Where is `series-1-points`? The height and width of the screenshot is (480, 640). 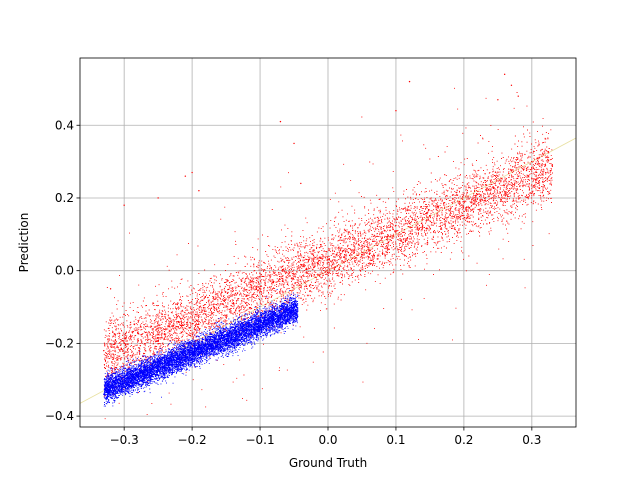
series-1-points is located at coordinates (201, 348).